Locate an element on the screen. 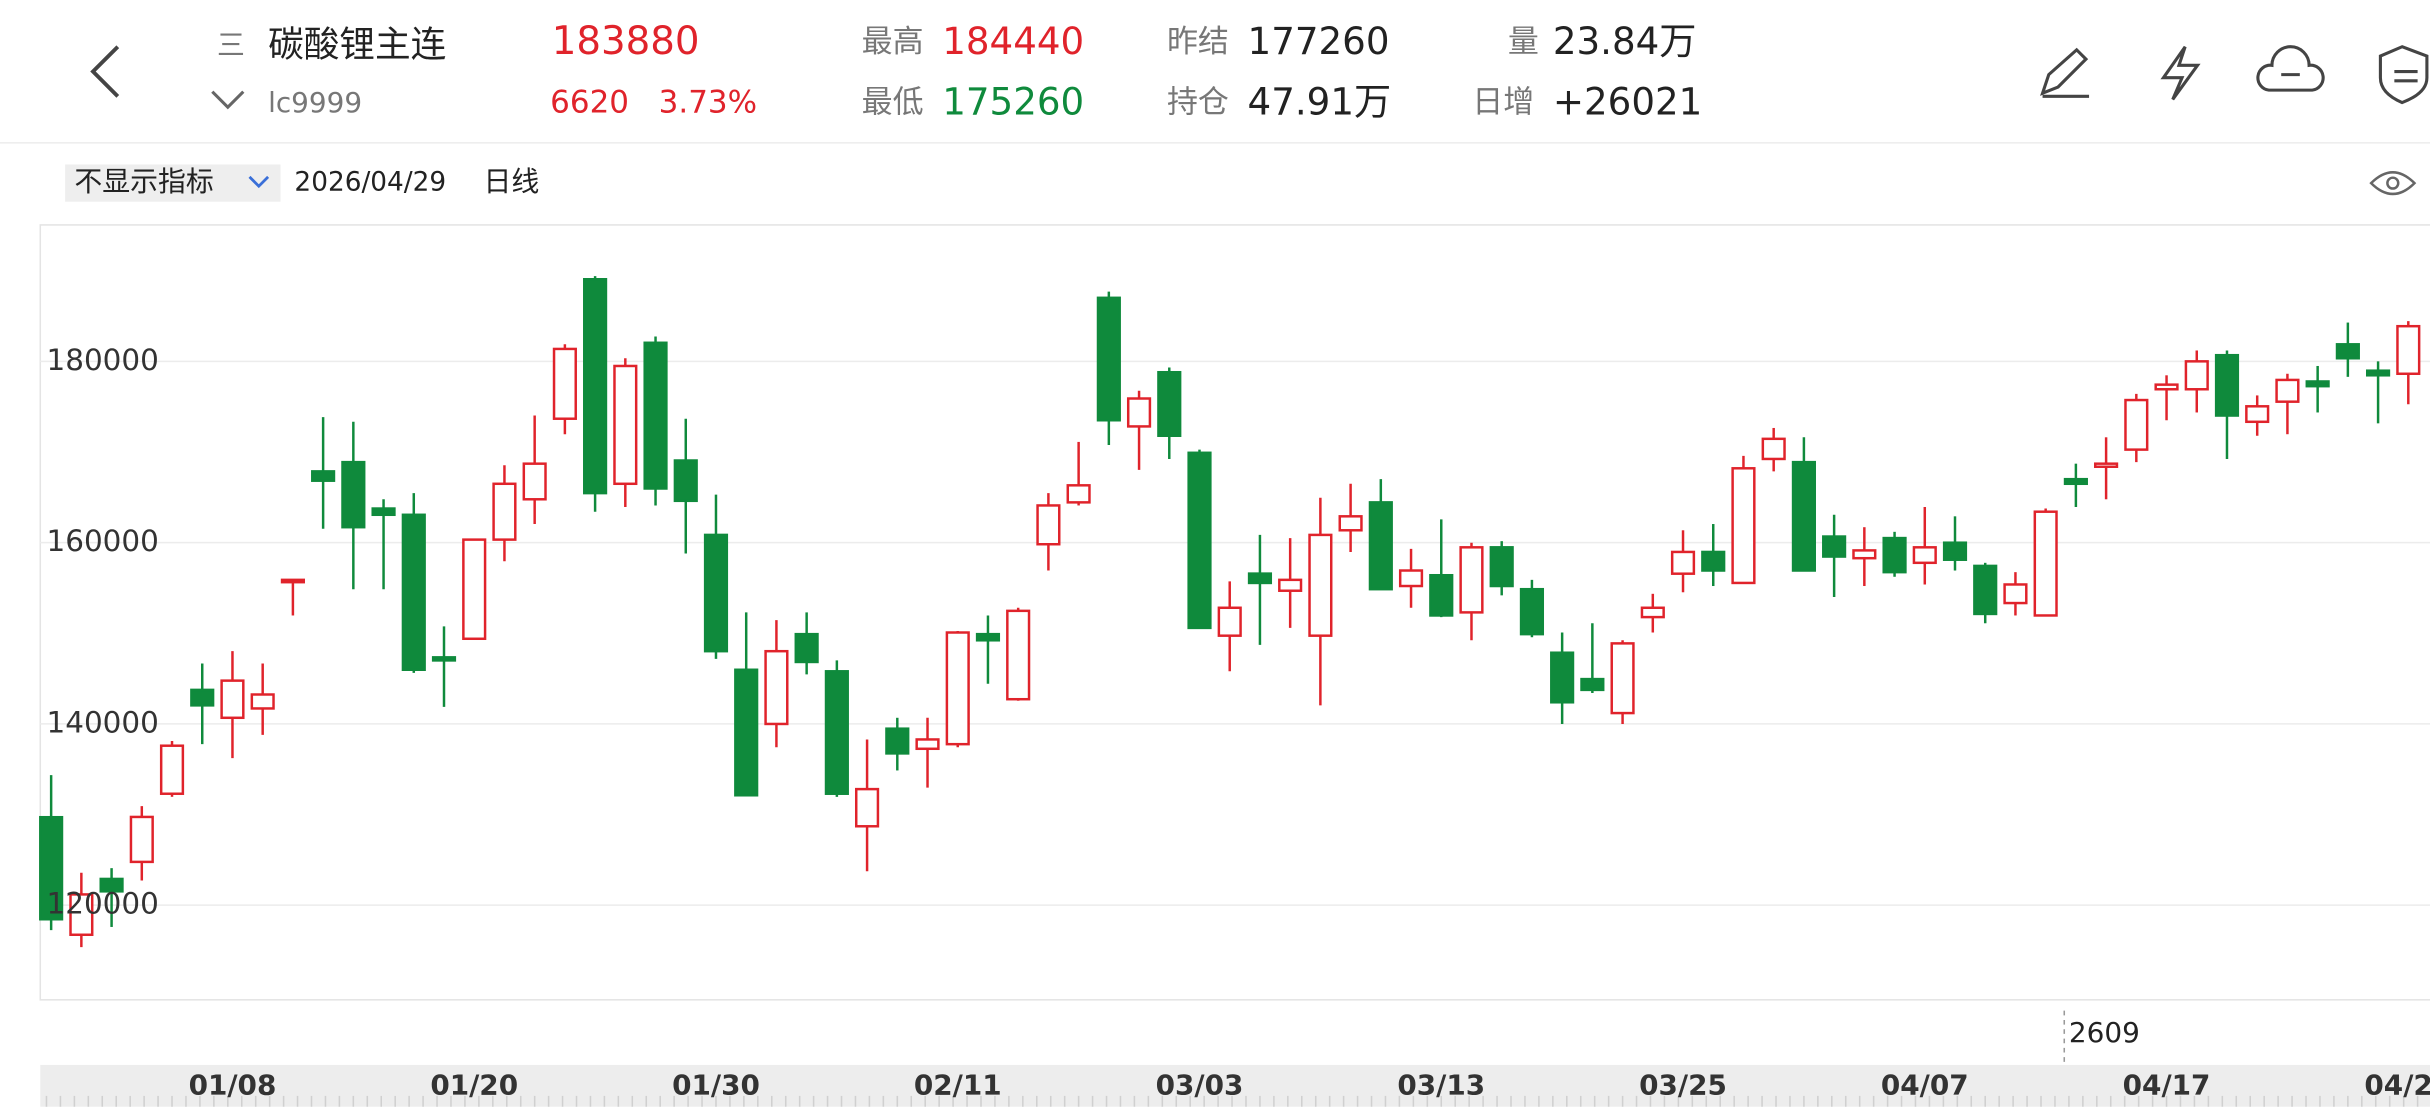 The image size is (2430, 1107). indicator-label: 不显示指标 is located at coordinates (143, 181).